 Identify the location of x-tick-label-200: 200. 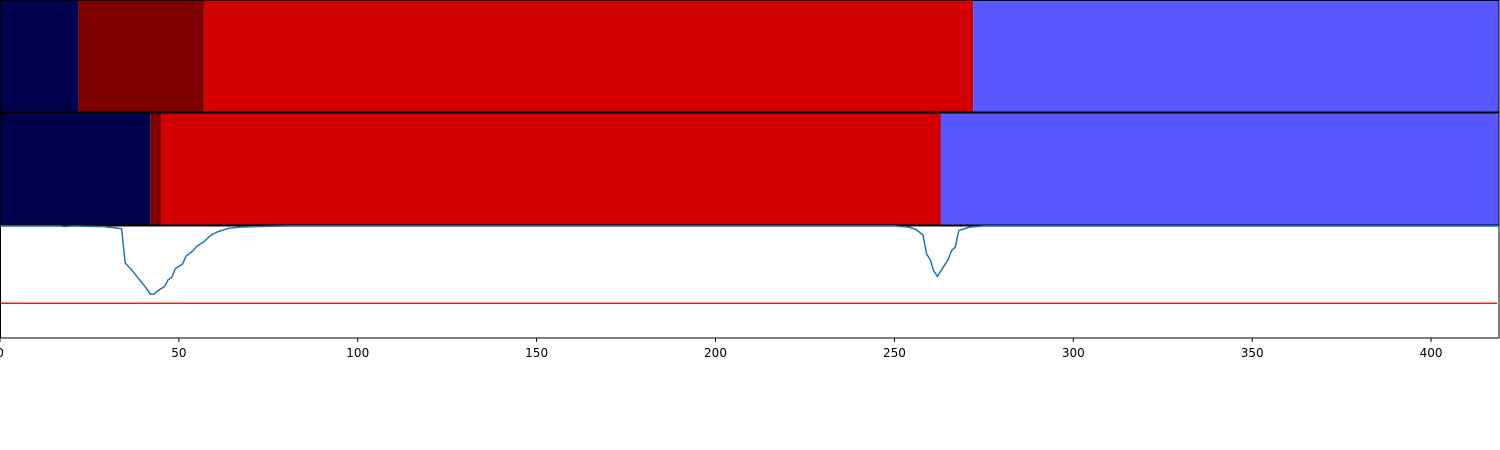
(715, 353).